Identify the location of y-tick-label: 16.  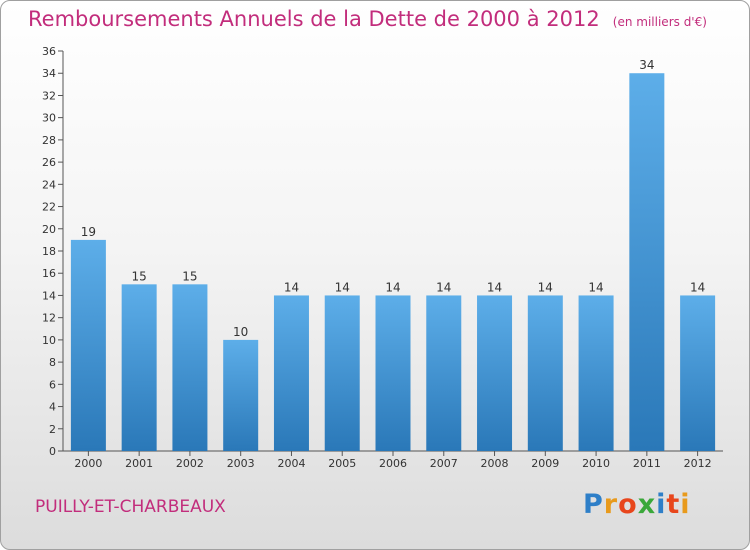
(49, 273).